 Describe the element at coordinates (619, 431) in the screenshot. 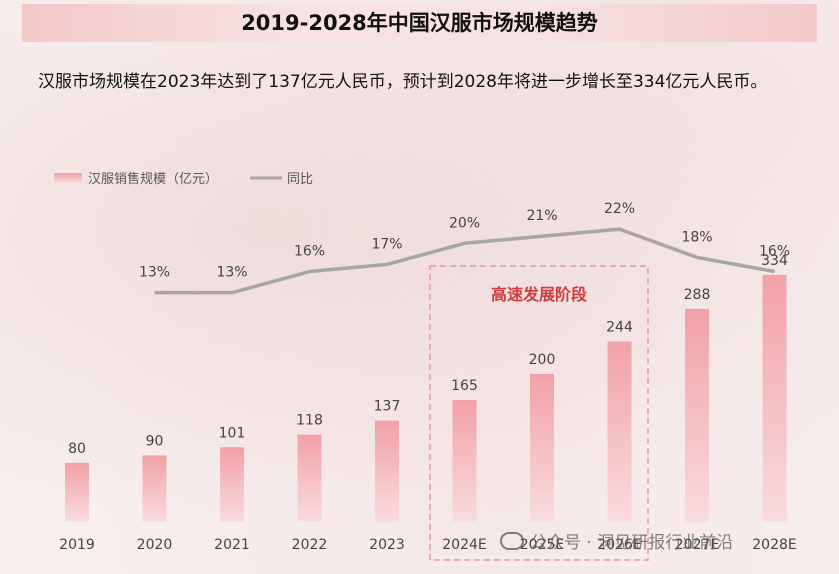

I see `bar-2026E` at that location.